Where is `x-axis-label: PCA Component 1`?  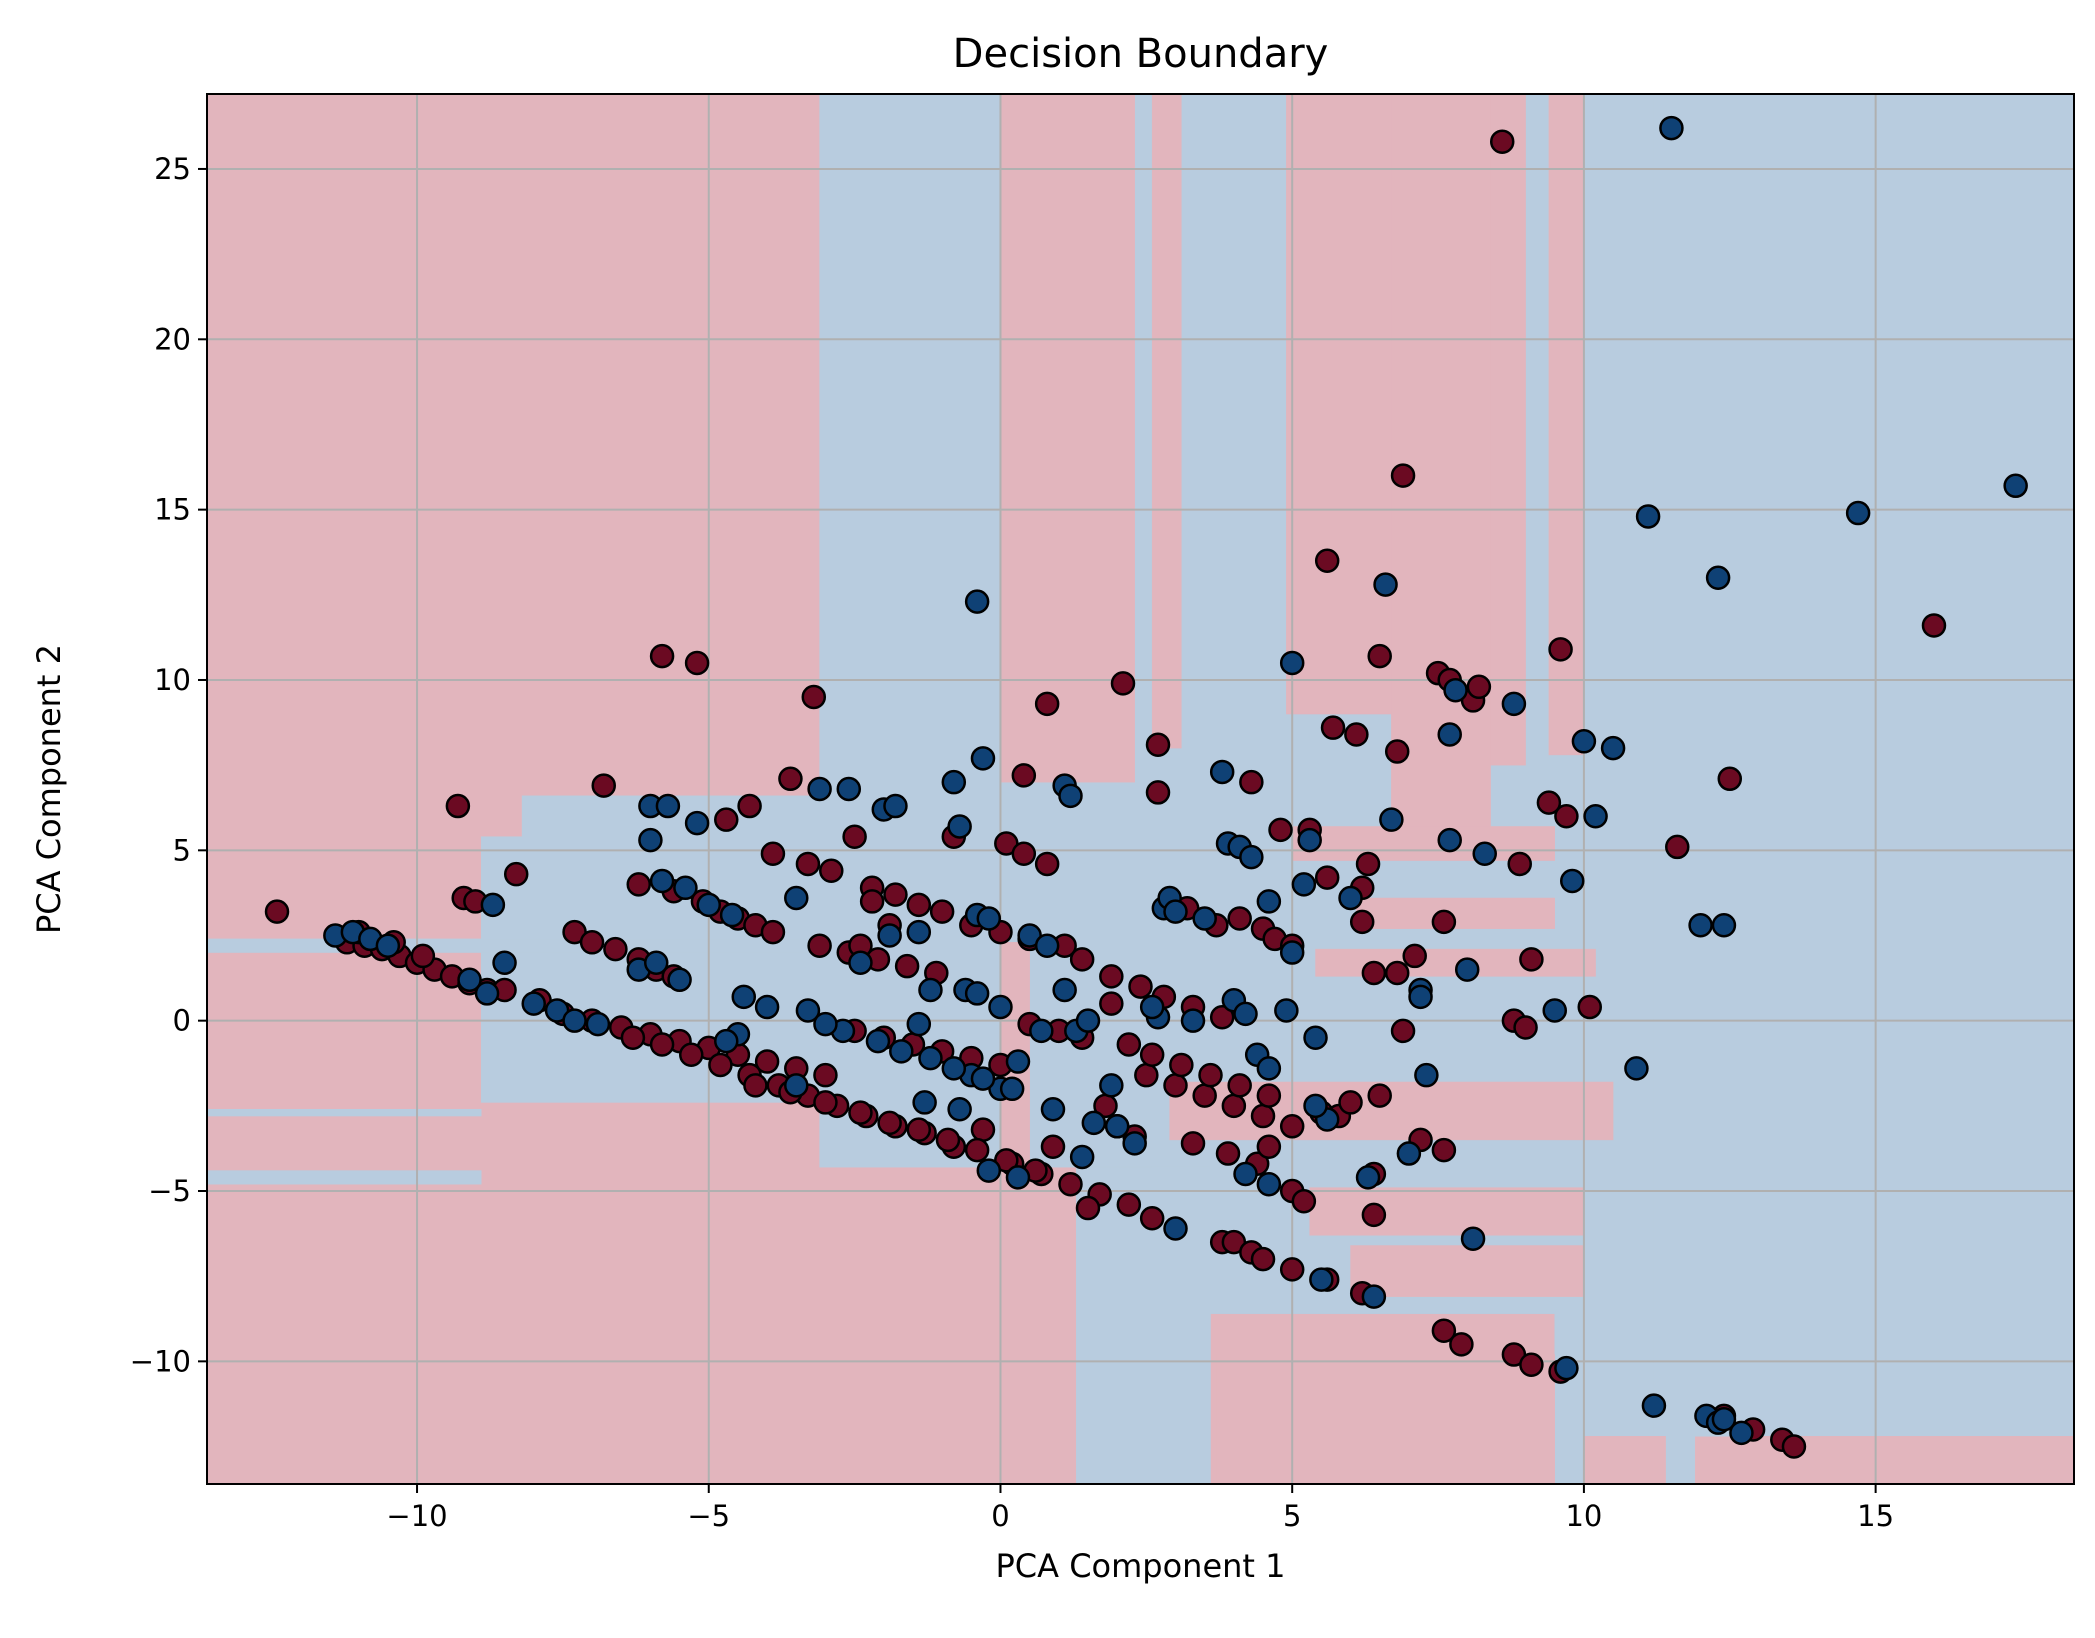 x-axis-label: PCA Component 1 is located at coordinates (1140, 1566).